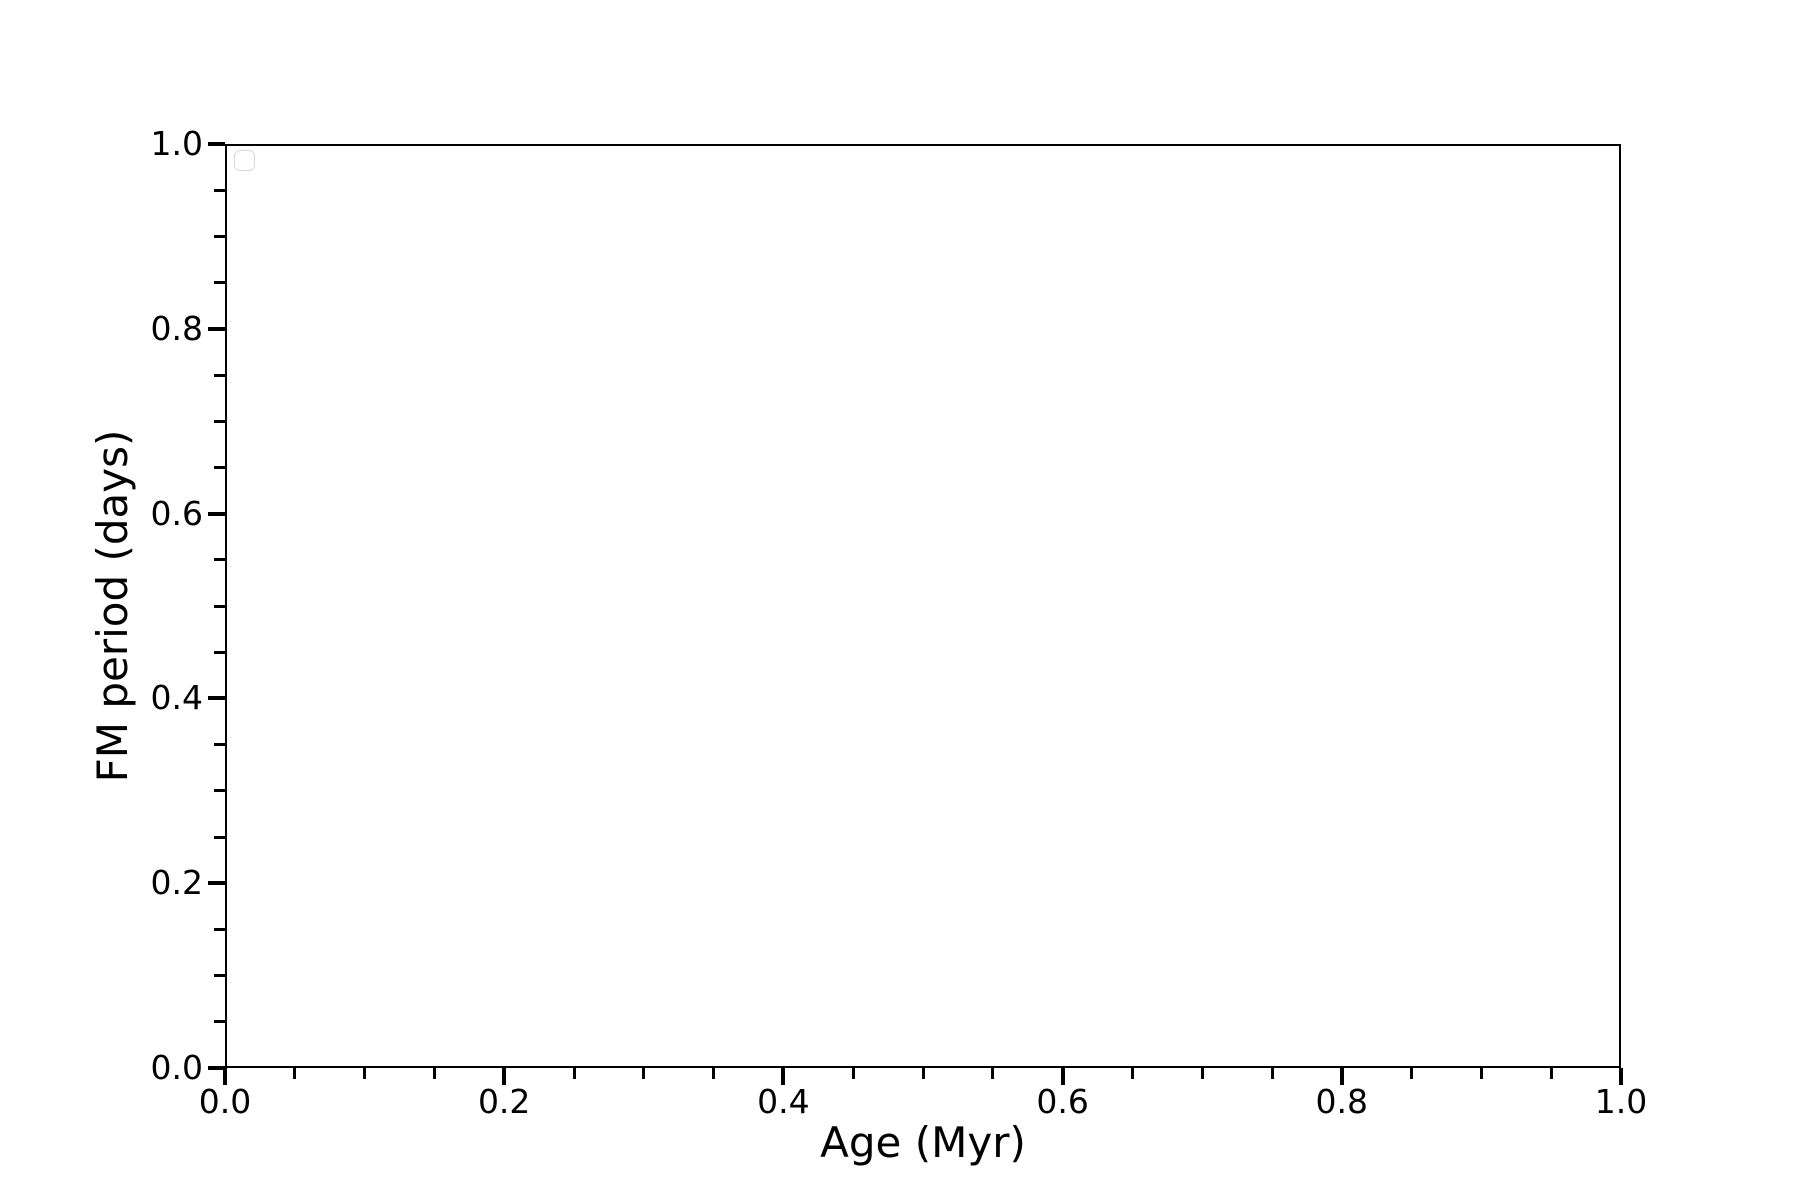 The height and width of the screenshot is (1200, 1800). Describe the element at coordinates (176, 143) in the screenshot. I see `y-tick-label: 1.0` at that location.